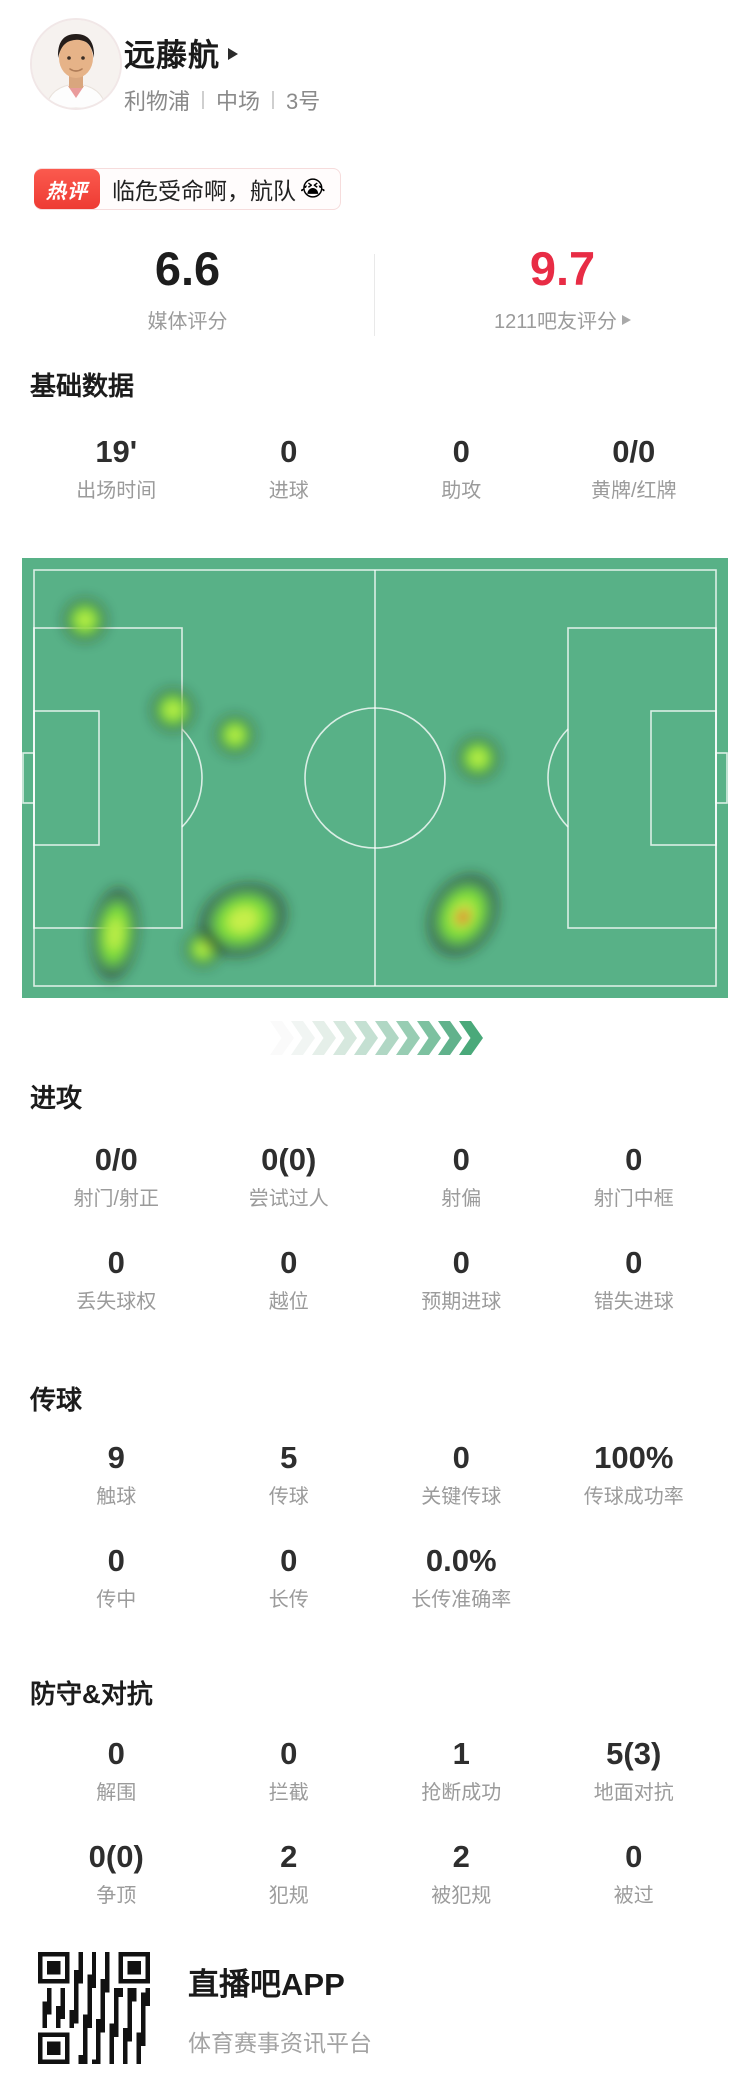 This screenshot has width=750, height=2097. Describe the element at coordinates (288, 1600) in the screenshot. I see `stat-label: 长传` at that location.